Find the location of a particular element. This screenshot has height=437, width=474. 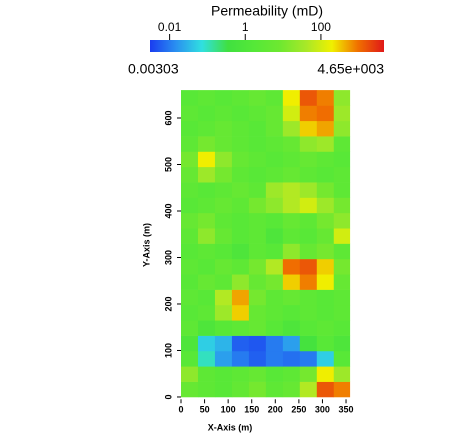

x-tick-label: 50 is located at coordinates (205, 410).